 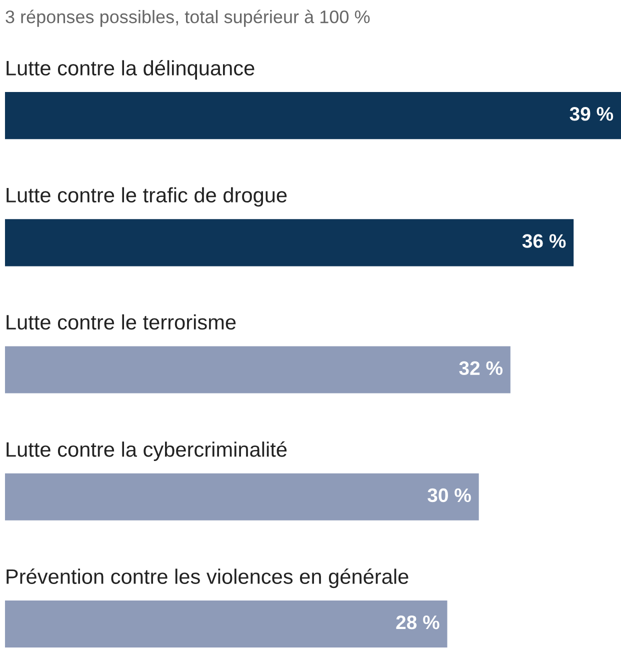 I want to click on chart-subtitle: 3 réponses possibles, total supérieur à 100 %, so click(x=188, y=18).